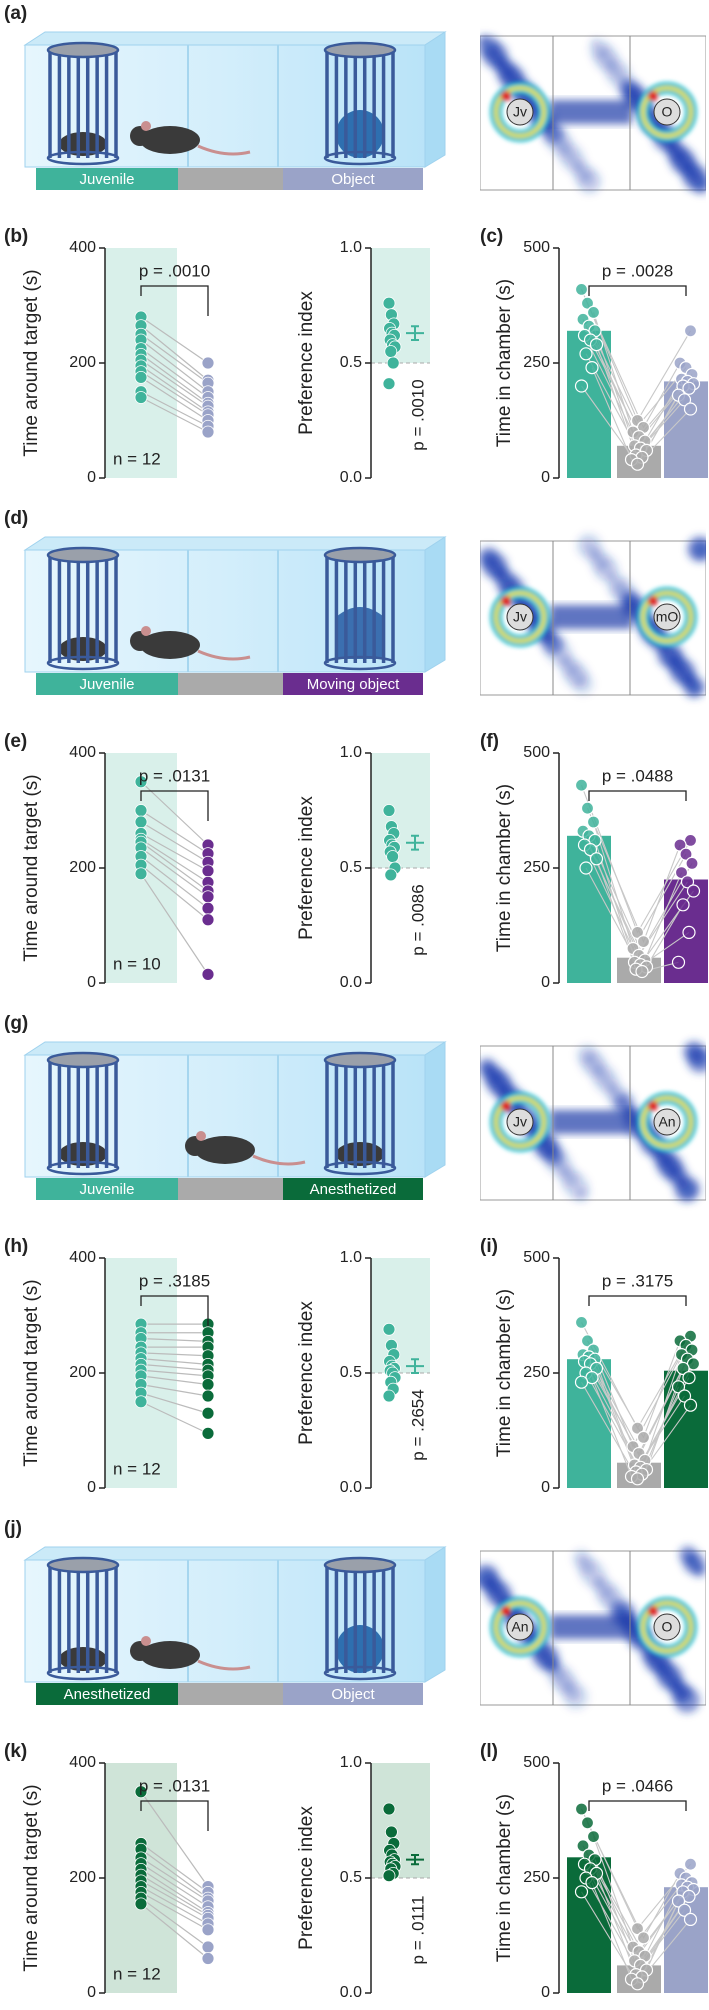 This screenshot has height=2010, width=709. Describe the element at coordinates (360, 1649) in the screenshot. I see `object` at that location.